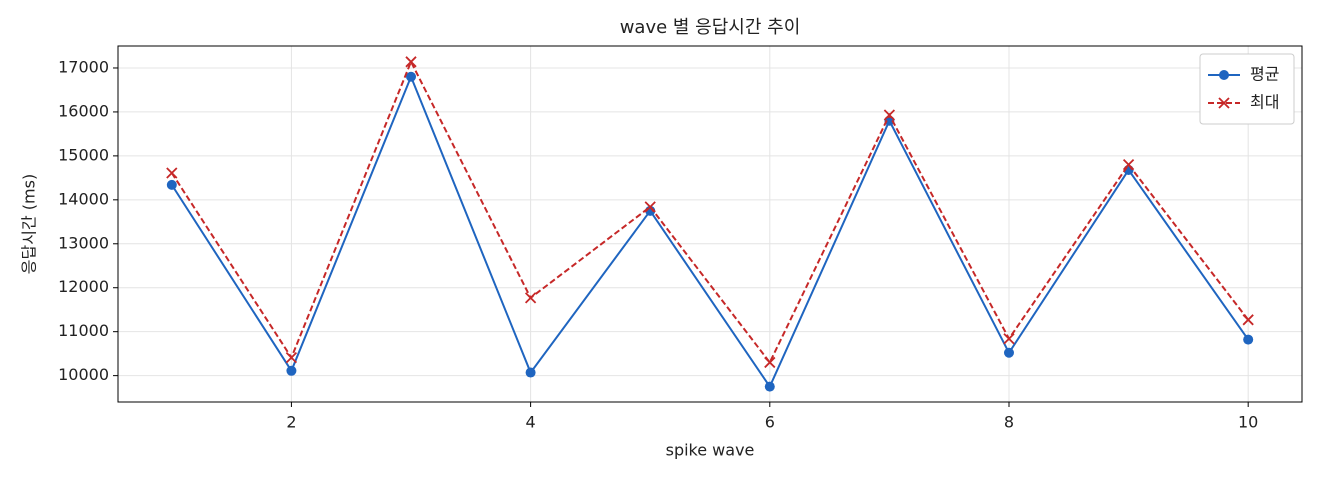 This screenshot has height=480, width=1320. I want to click on y-tick-label: 17000, so click(83, 66).